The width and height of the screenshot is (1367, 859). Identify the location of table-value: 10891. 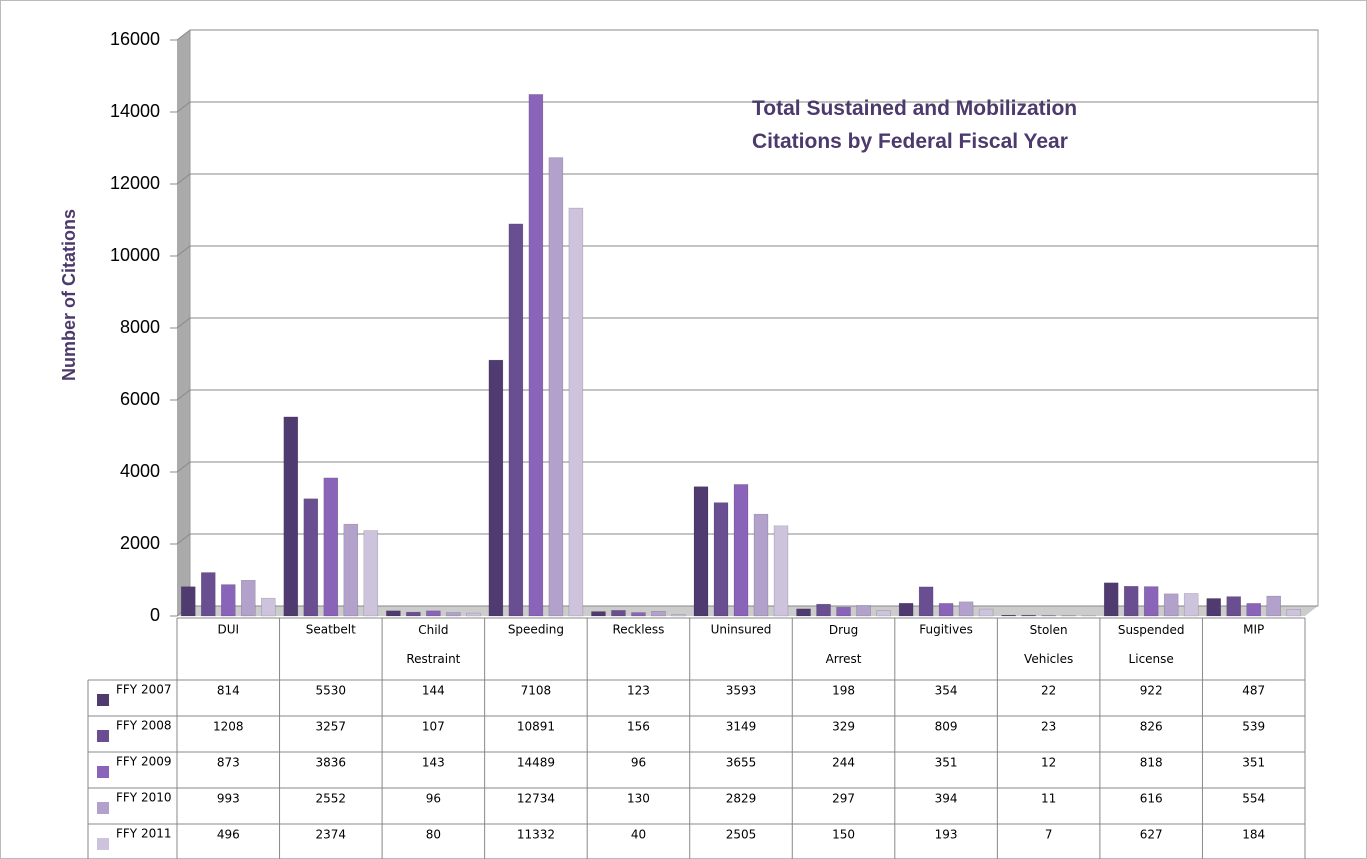
(536, 727).